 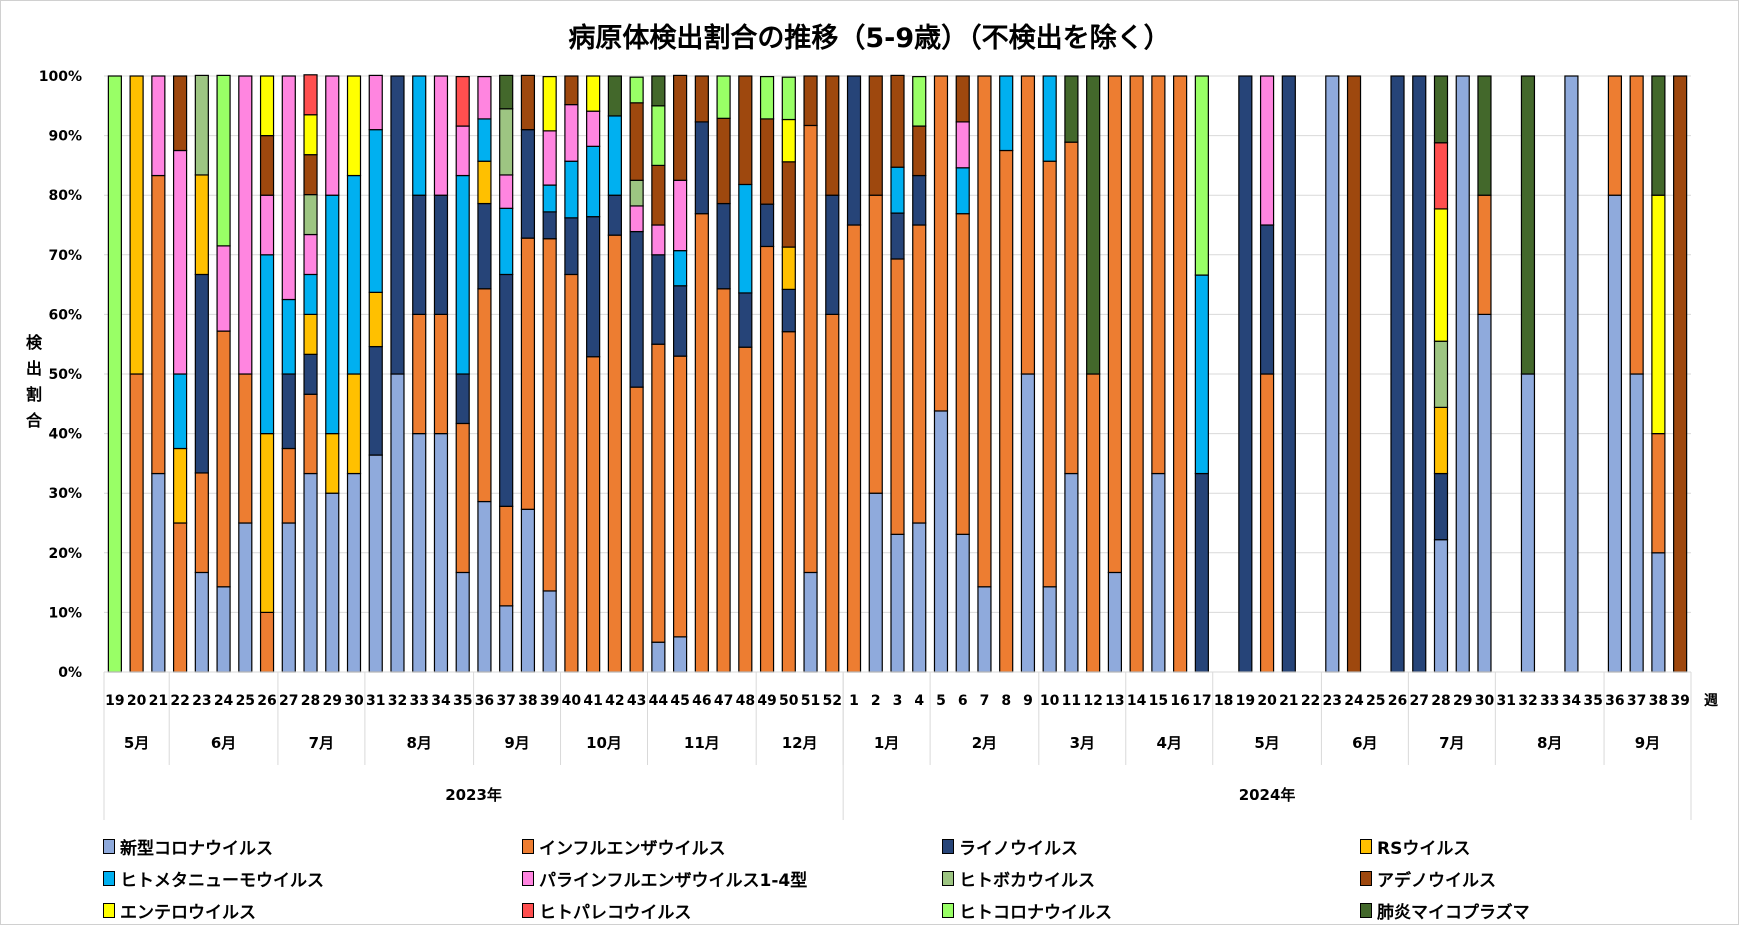 I want to click on x-tick-label: 26, so click(x=266, y=701).